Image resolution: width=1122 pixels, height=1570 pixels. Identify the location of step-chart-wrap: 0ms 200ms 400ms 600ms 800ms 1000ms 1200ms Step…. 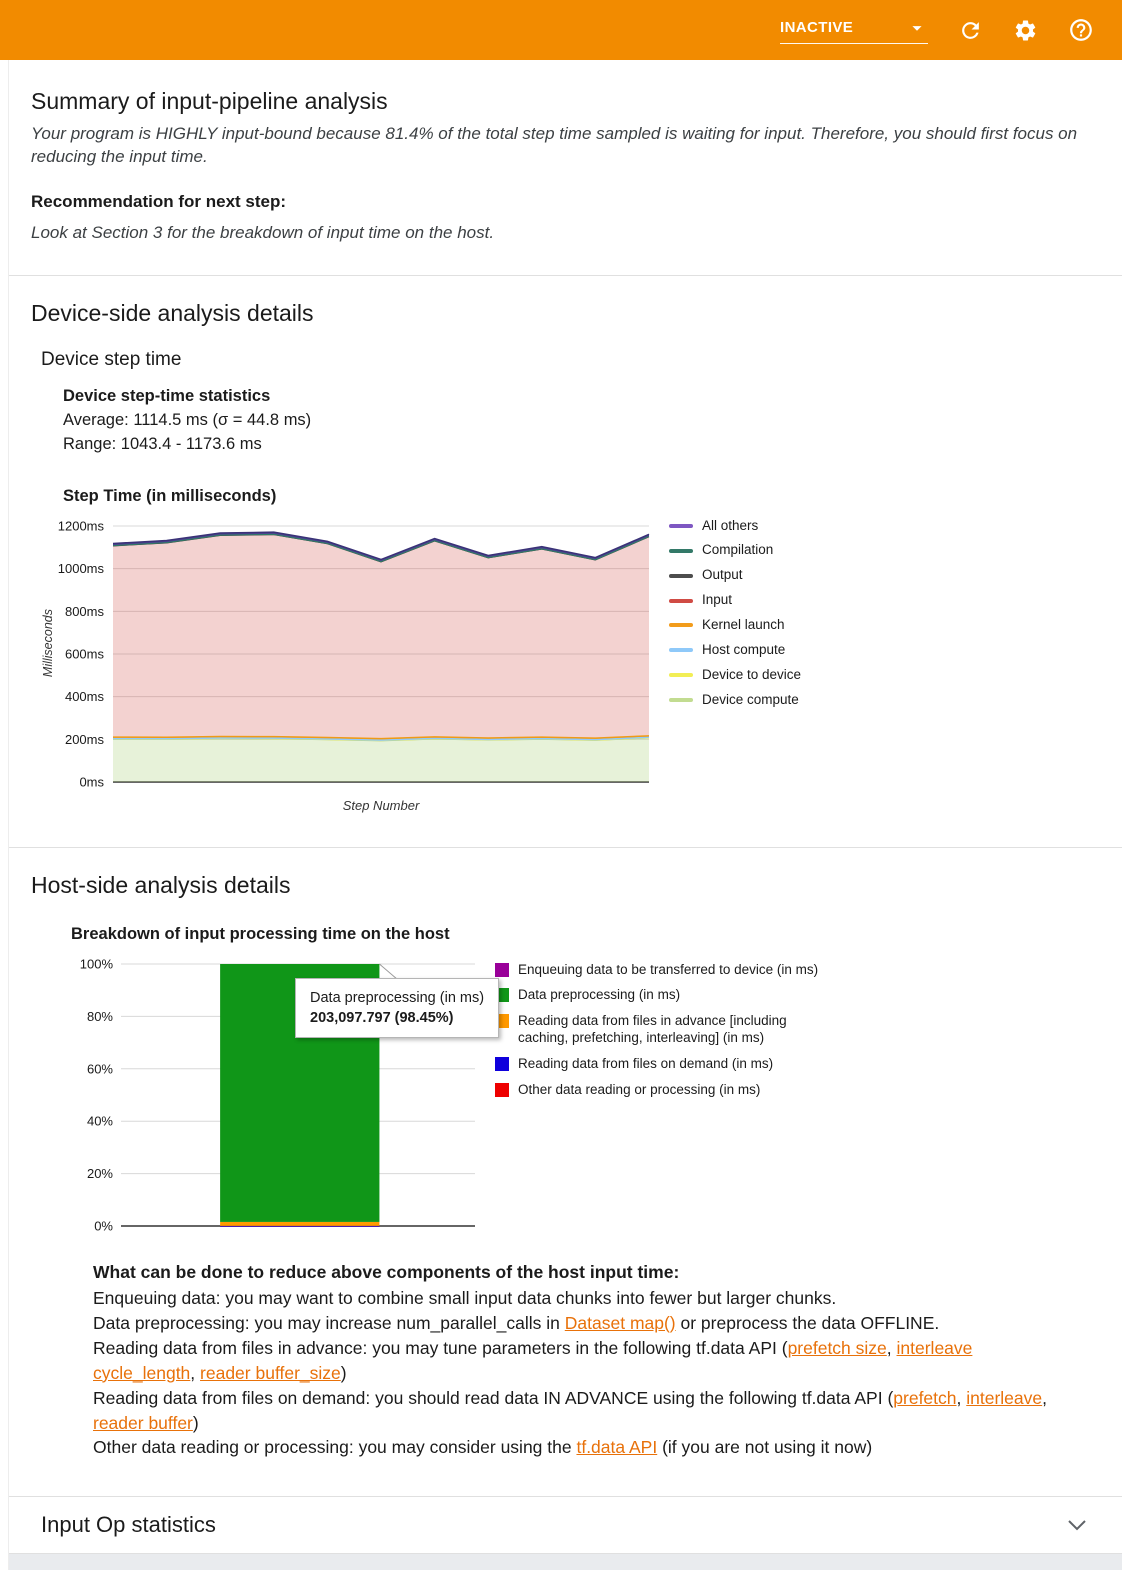
(355, 663).